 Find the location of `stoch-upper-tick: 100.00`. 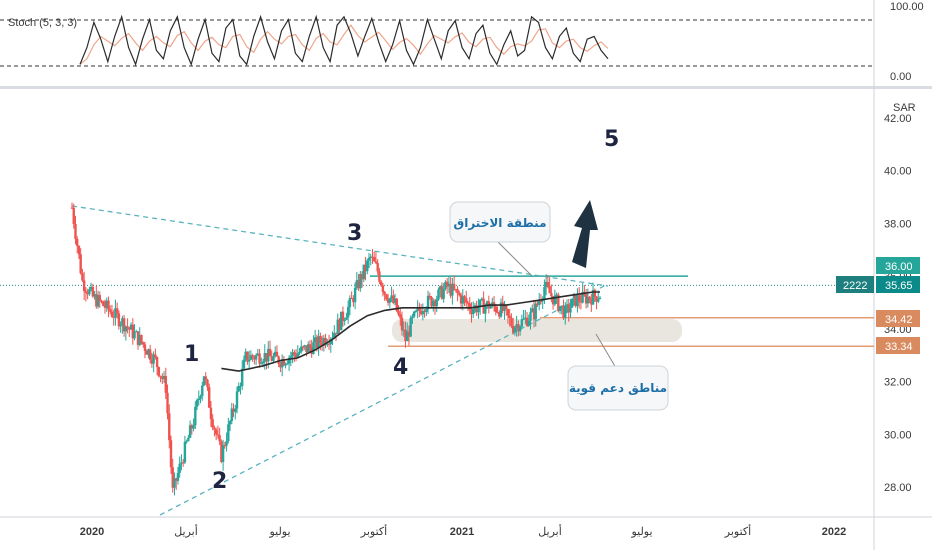

stoch-upper-tick: 100.00 is located at coordinates (907, 7).